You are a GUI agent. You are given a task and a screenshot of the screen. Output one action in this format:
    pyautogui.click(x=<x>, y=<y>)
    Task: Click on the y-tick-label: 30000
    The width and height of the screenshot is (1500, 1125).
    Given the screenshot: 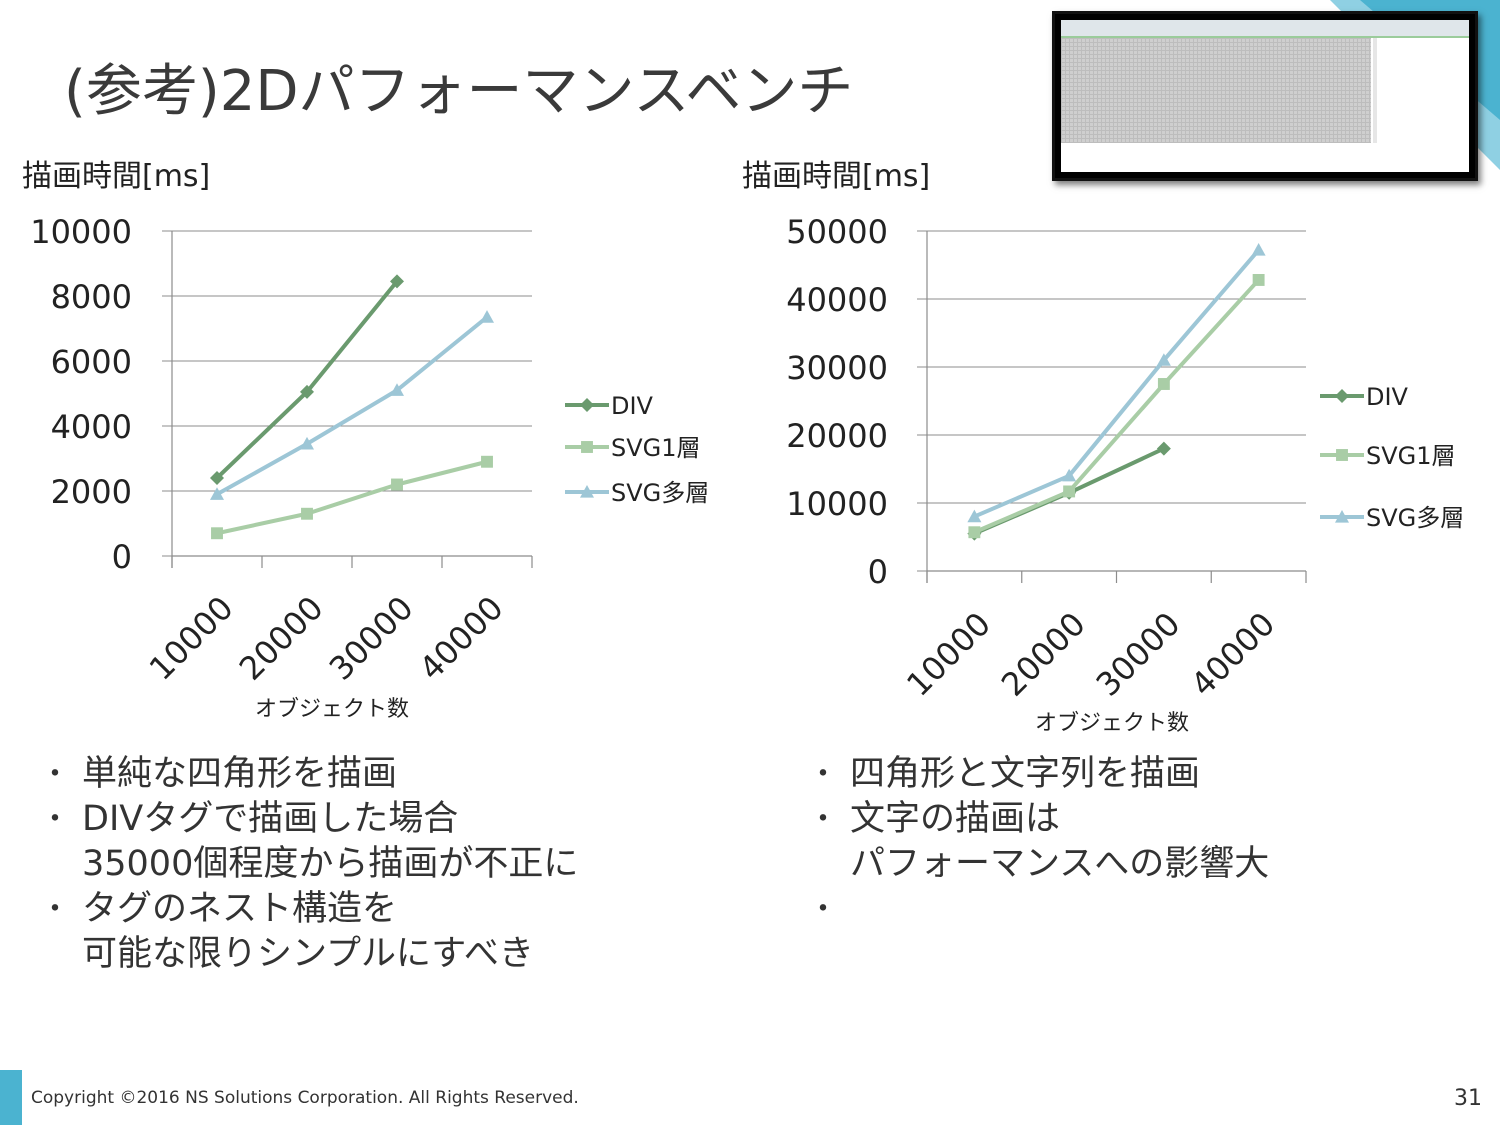 What is the action you would take?
    pyautogui.click(x=837, y=368)
    